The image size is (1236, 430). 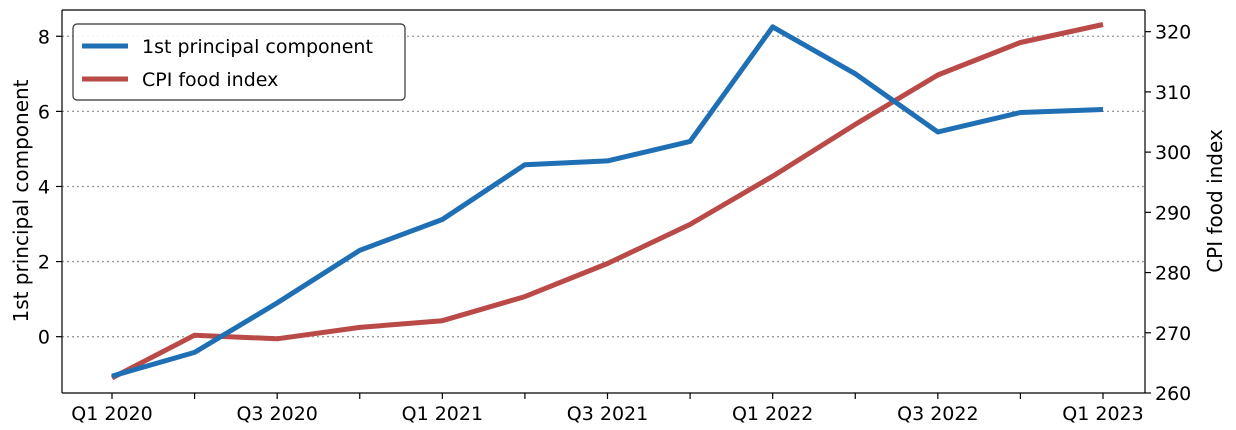 What do you see at coordinates (44, 263) in the screenshot?
I see `left-tick-label: 2` at bounding box center [44, 263].